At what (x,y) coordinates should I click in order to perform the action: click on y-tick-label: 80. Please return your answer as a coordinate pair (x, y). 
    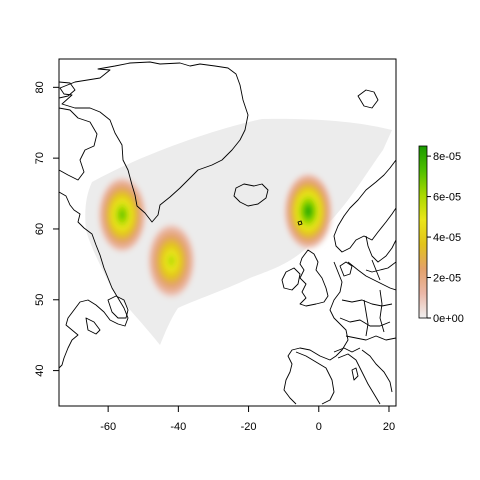
    Looking at the image, I should click on (40, 87).